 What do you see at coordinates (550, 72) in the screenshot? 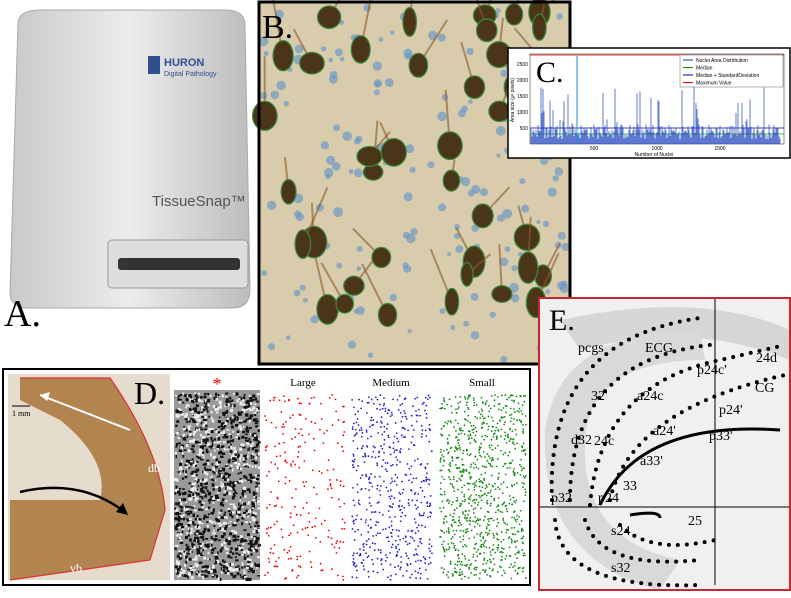
I see `panel-label: C.` at bounding box center [550, 72].